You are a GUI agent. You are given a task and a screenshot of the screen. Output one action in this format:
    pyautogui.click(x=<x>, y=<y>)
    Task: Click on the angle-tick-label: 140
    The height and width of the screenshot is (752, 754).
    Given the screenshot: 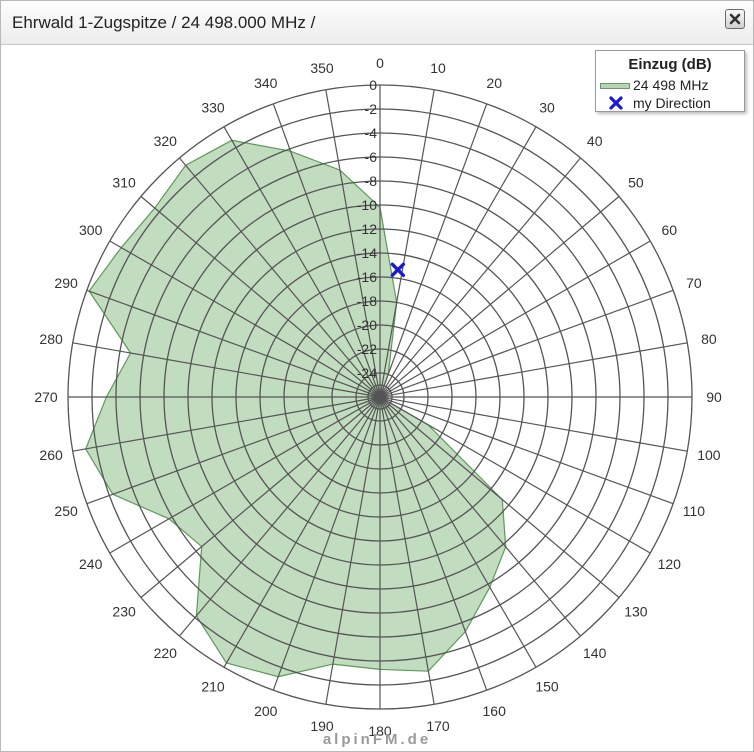 What is the action you would take?
    pyautogui.click(x=595, y=653)
    